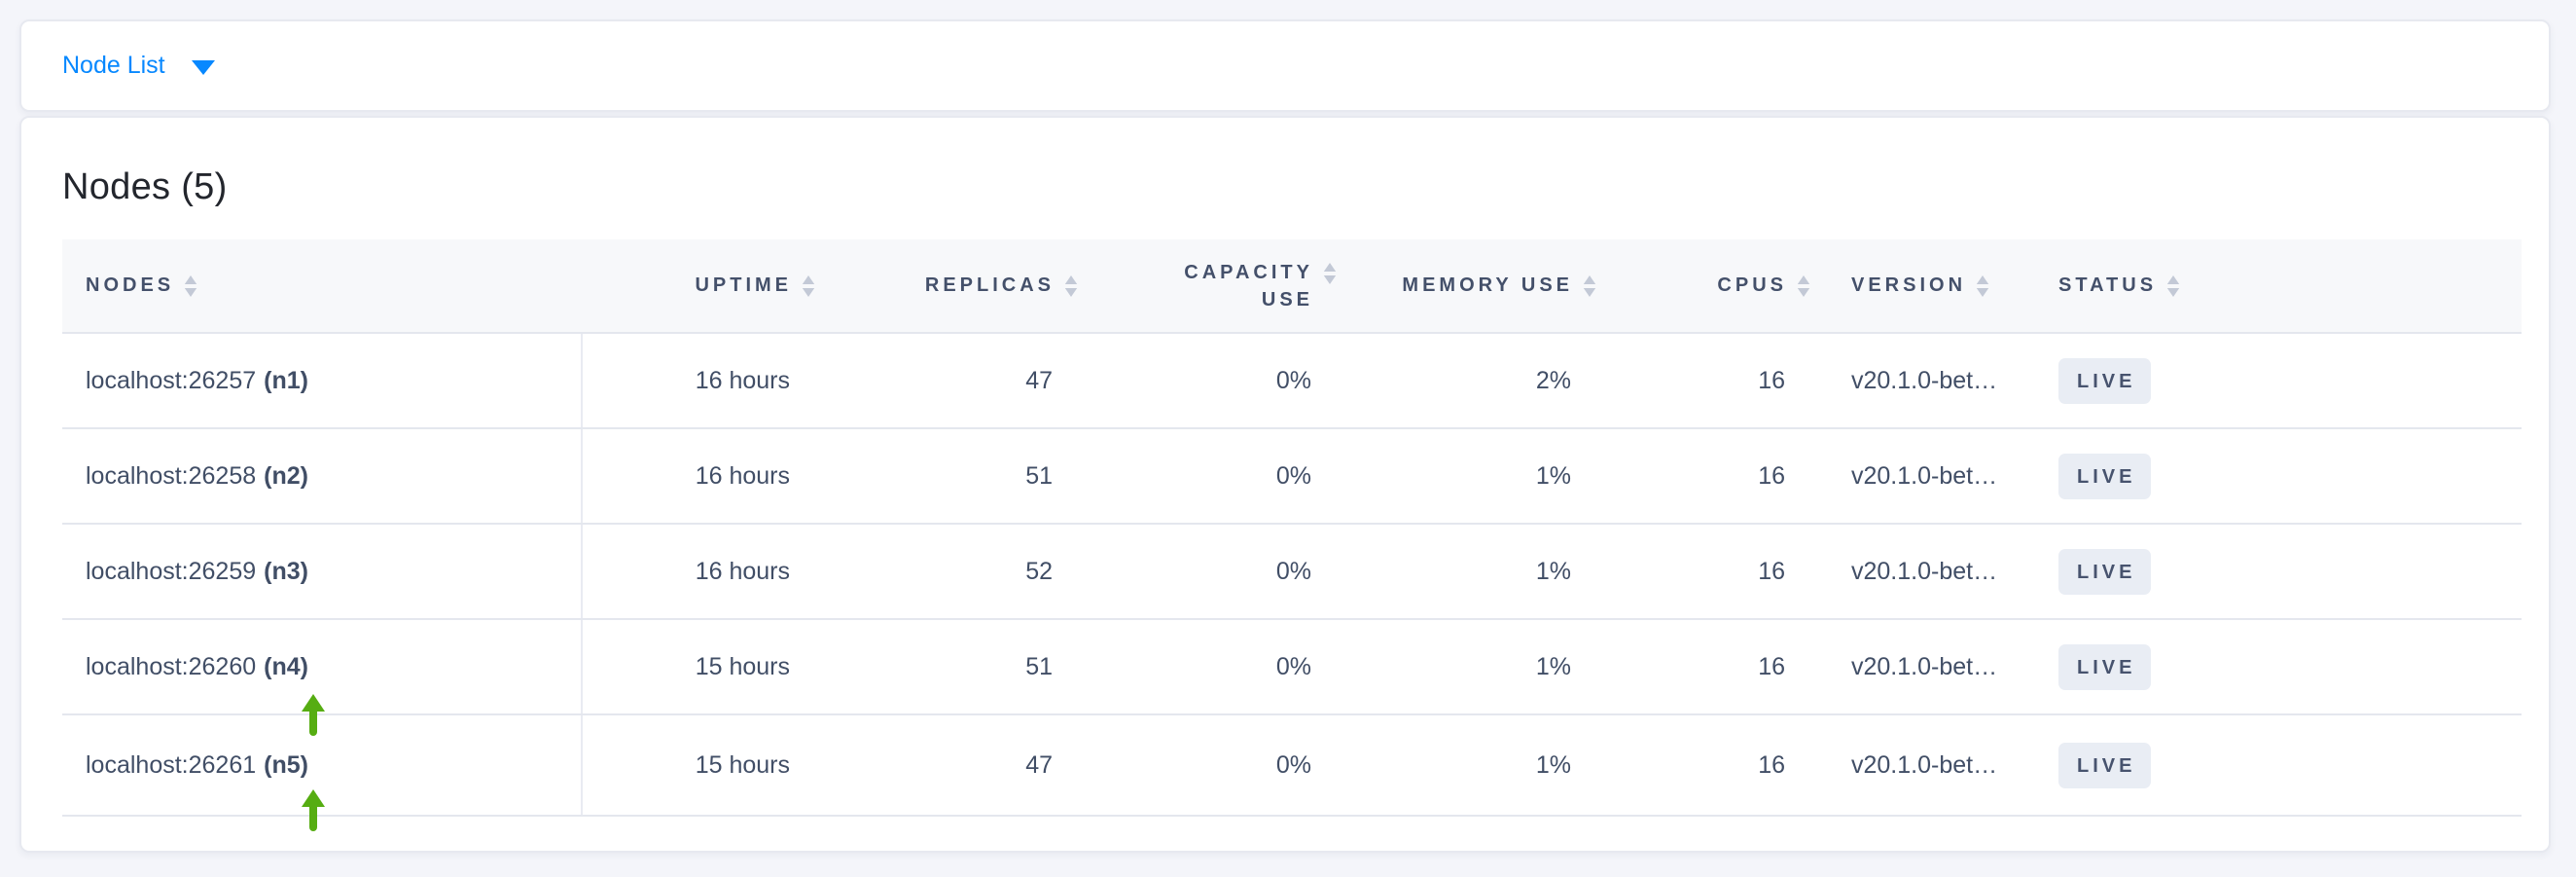  I want to click on node-cell: localhost:26260 (n4), so click(322, 678).